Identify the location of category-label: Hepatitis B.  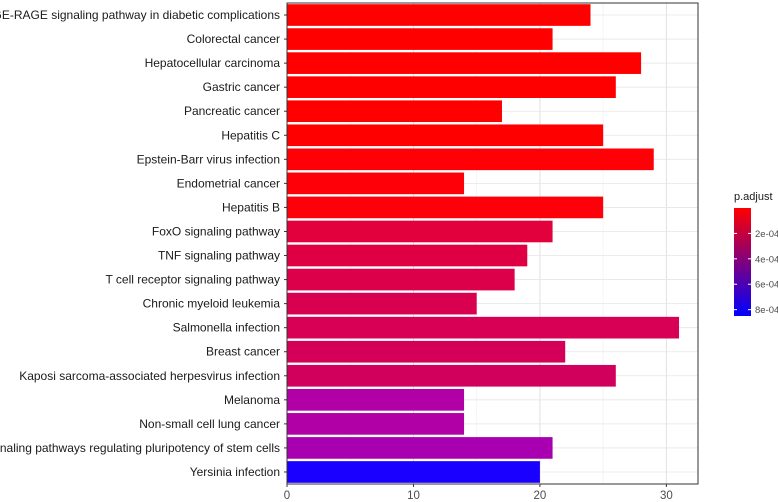
(251, 207).